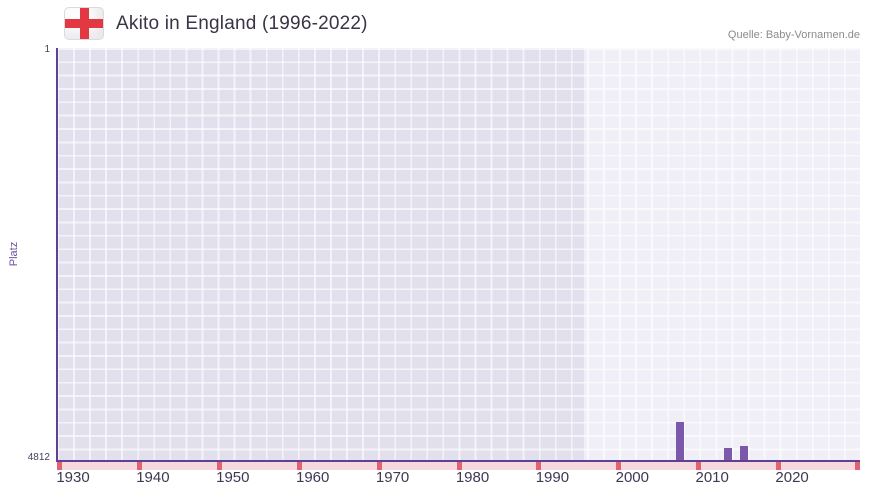  I want to click on strip-tick-1988, so click(539, 466).